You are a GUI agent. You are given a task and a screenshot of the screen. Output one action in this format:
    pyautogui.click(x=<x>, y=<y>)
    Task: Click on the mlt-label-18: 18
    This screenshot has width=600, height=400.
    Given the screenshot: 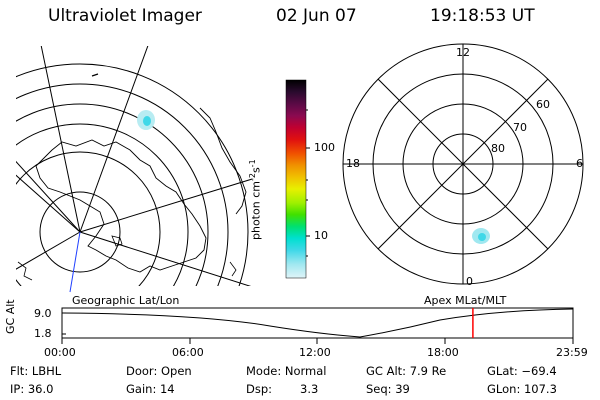 What is the action you would take?
    pyautogui.click(x=353, y=163)
    